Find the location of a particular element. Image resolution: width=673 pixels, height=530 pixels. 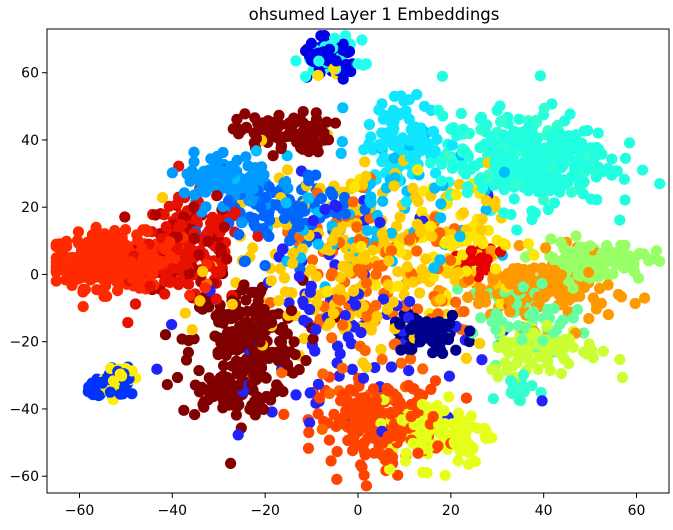

y-tick-label: −20 is located at coordinates (24, 343).